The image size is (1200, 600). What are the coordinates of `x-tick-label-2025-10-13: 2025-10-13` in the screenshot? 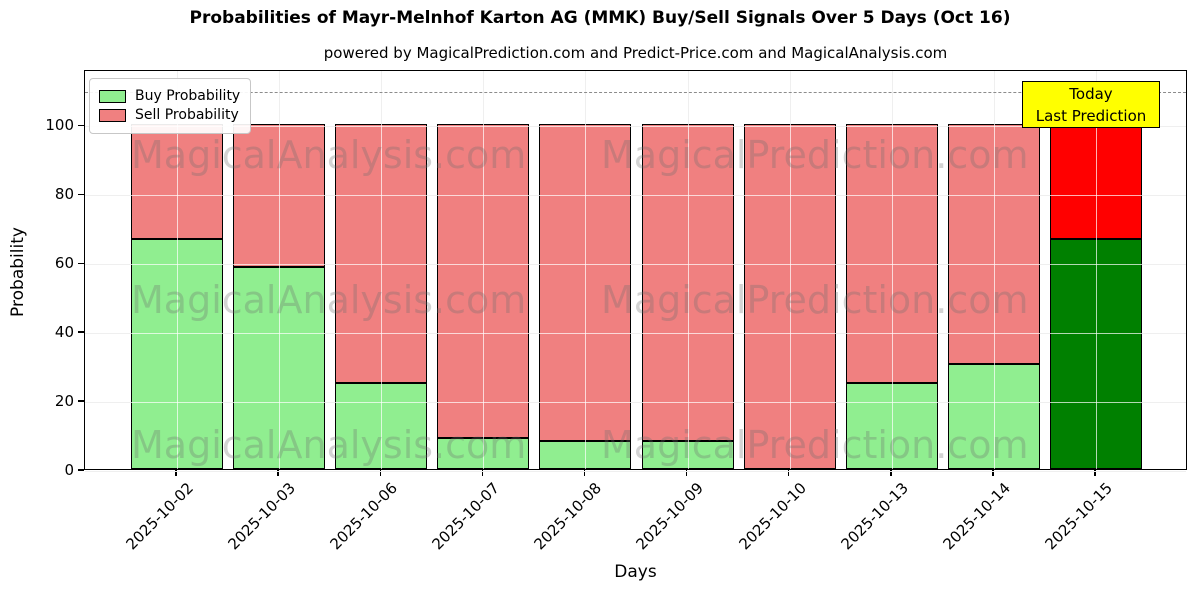 It's located at (874, 516).